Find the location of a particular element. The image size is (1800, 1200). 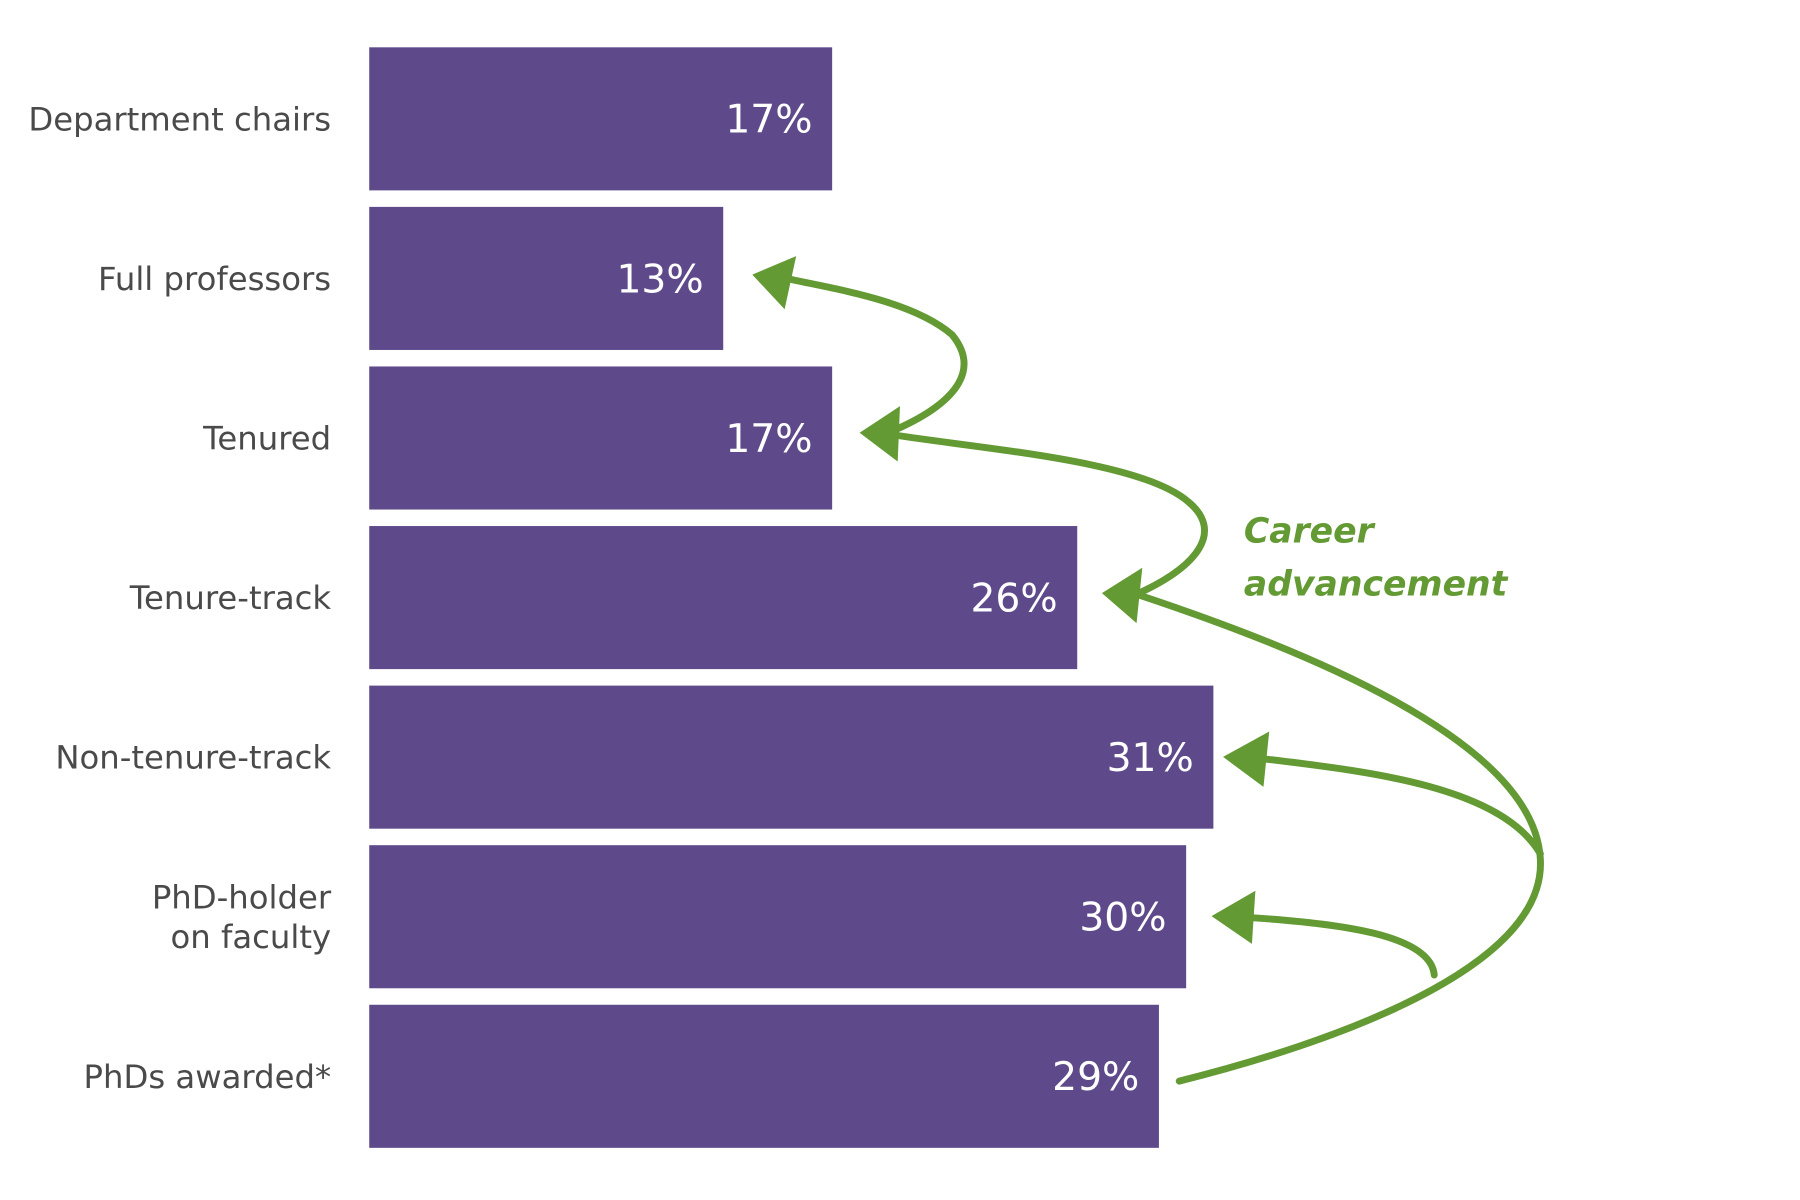

arrow-tenured-to-full-professors is located at coordinates (877, 356).